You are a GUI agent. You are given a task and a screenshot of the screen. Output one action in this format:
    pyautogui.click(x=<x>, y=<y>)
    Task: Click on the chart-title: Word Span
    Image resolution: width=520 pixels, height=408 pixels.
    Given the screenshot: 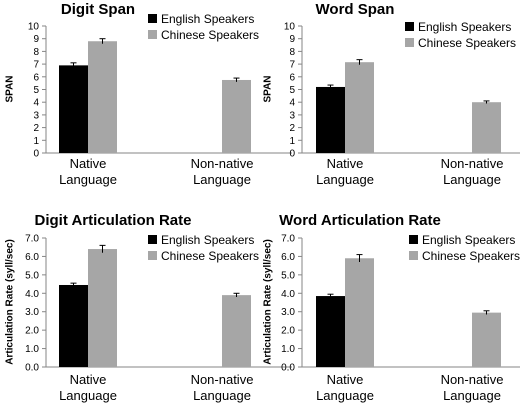 What is the action you would take?
    pyautogui.click(x=355, y=9)
    